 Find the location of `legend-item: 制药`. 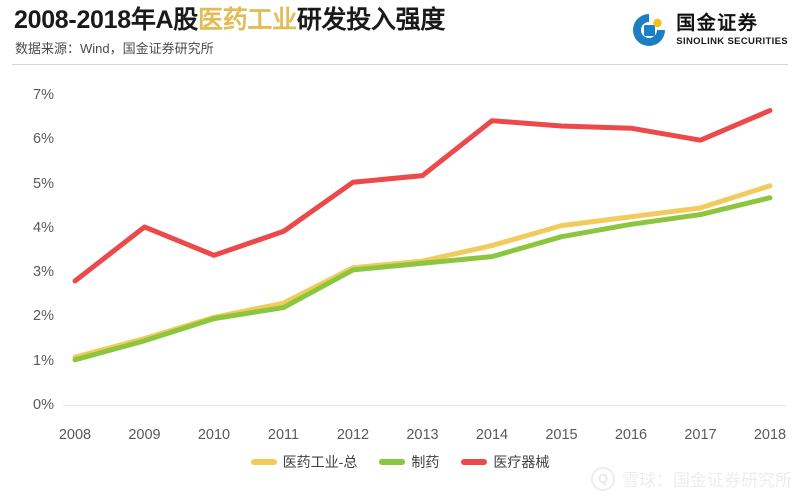

legend-item: 制药 is located at coordinates (409, 462).